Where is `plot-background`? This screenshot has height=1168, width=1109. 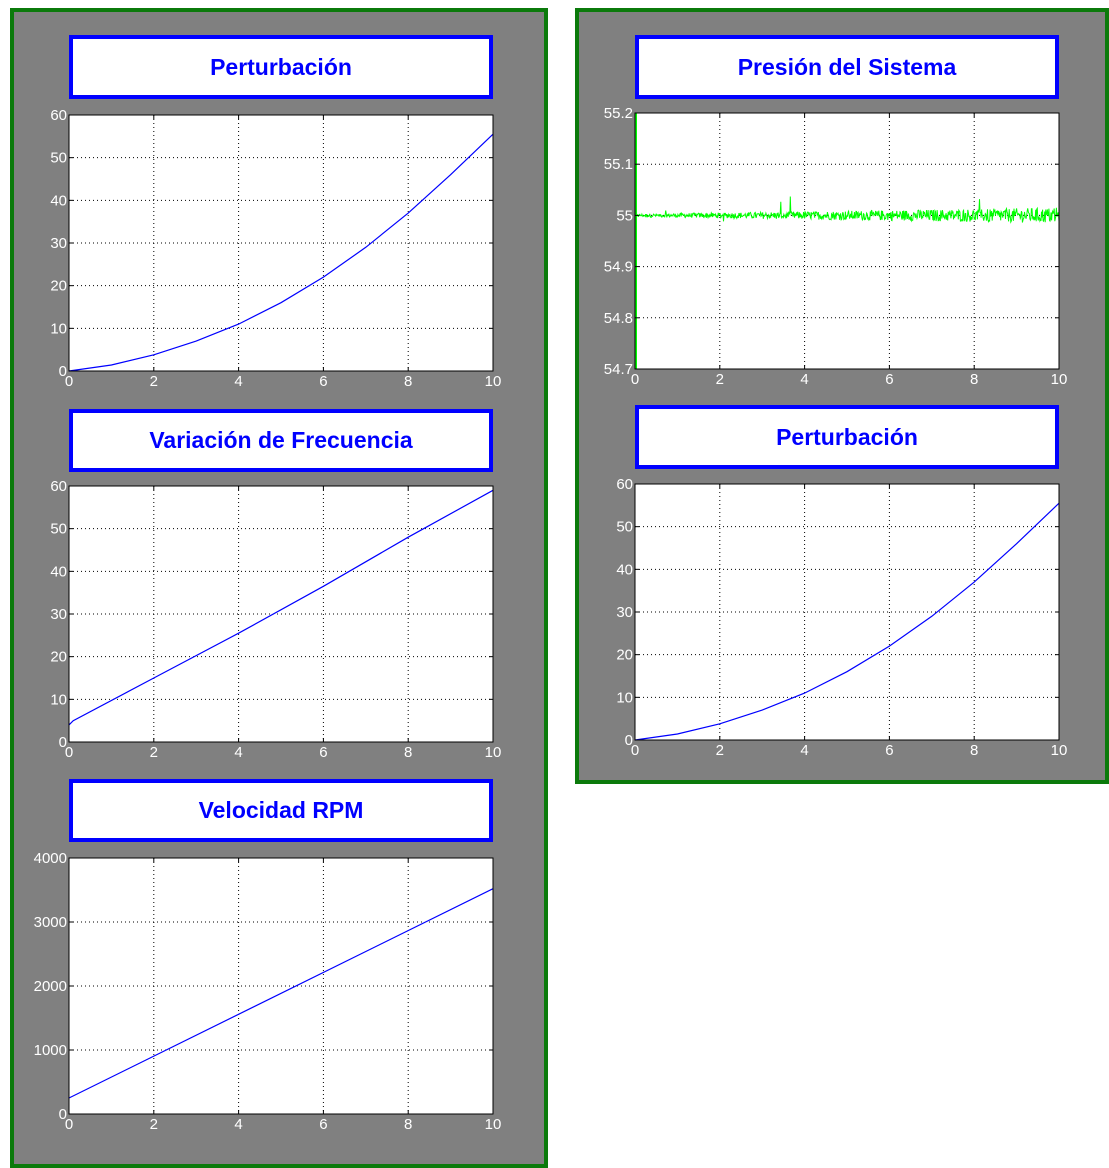 plot-background is located at coordinates (847, 241).